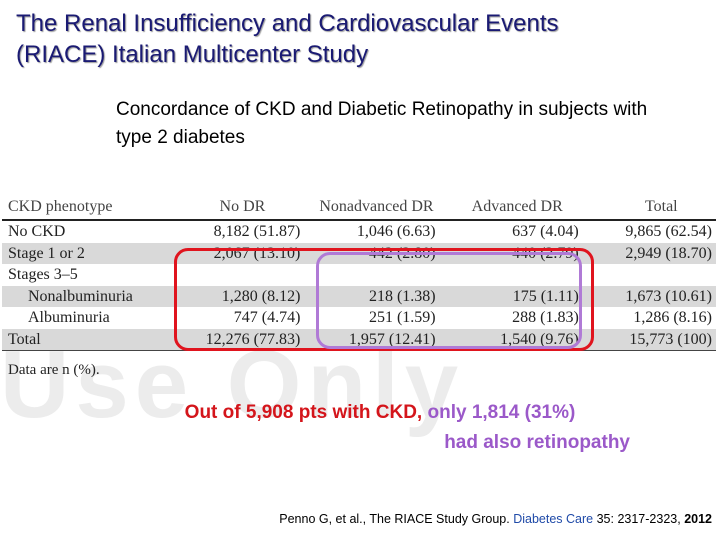 This screenshot has height=540, width=720. What do you see at coordinates (392, 339) in the screenshot?
I see `cell-nonadvanced-dr: 1,957 (12.41)` at bounding box center [392, 339].